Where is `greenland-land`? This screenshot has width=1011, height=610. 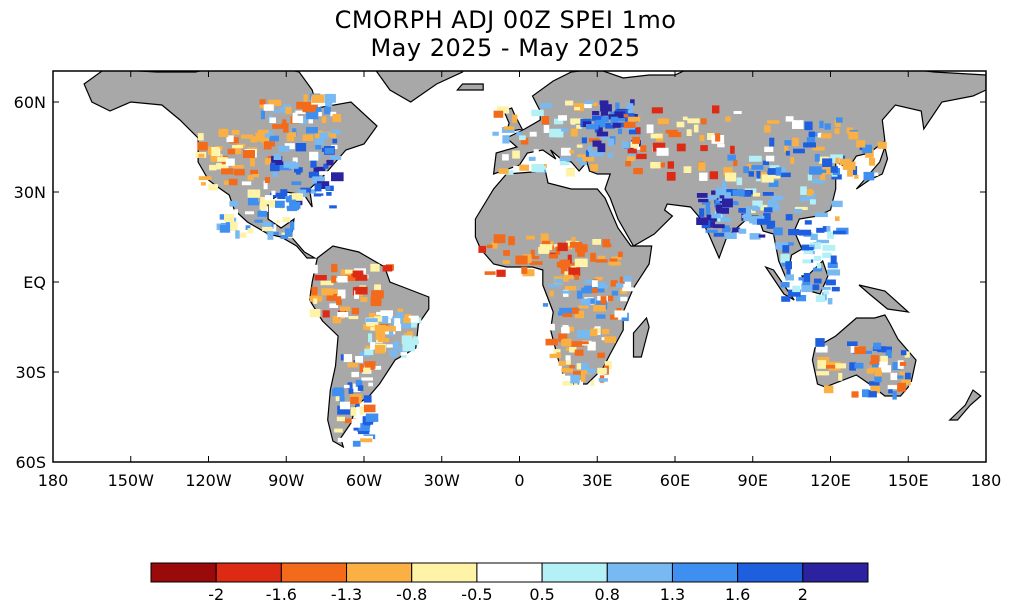
greenland-land is located at coordinates (419, 87).